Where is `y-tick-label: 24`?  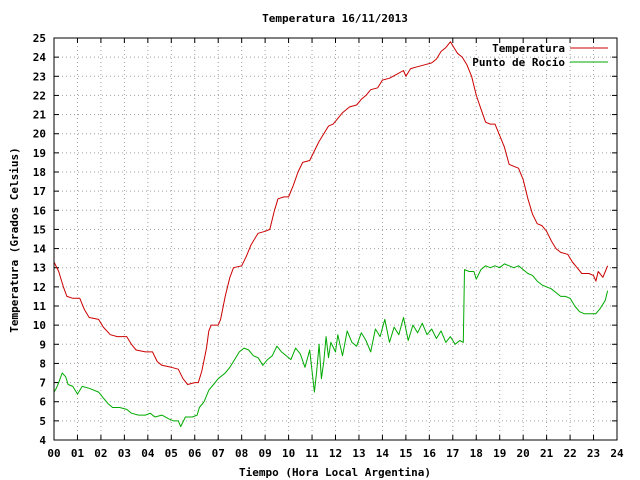 y-tick-label: 24 is located at coordinates (40, 57).